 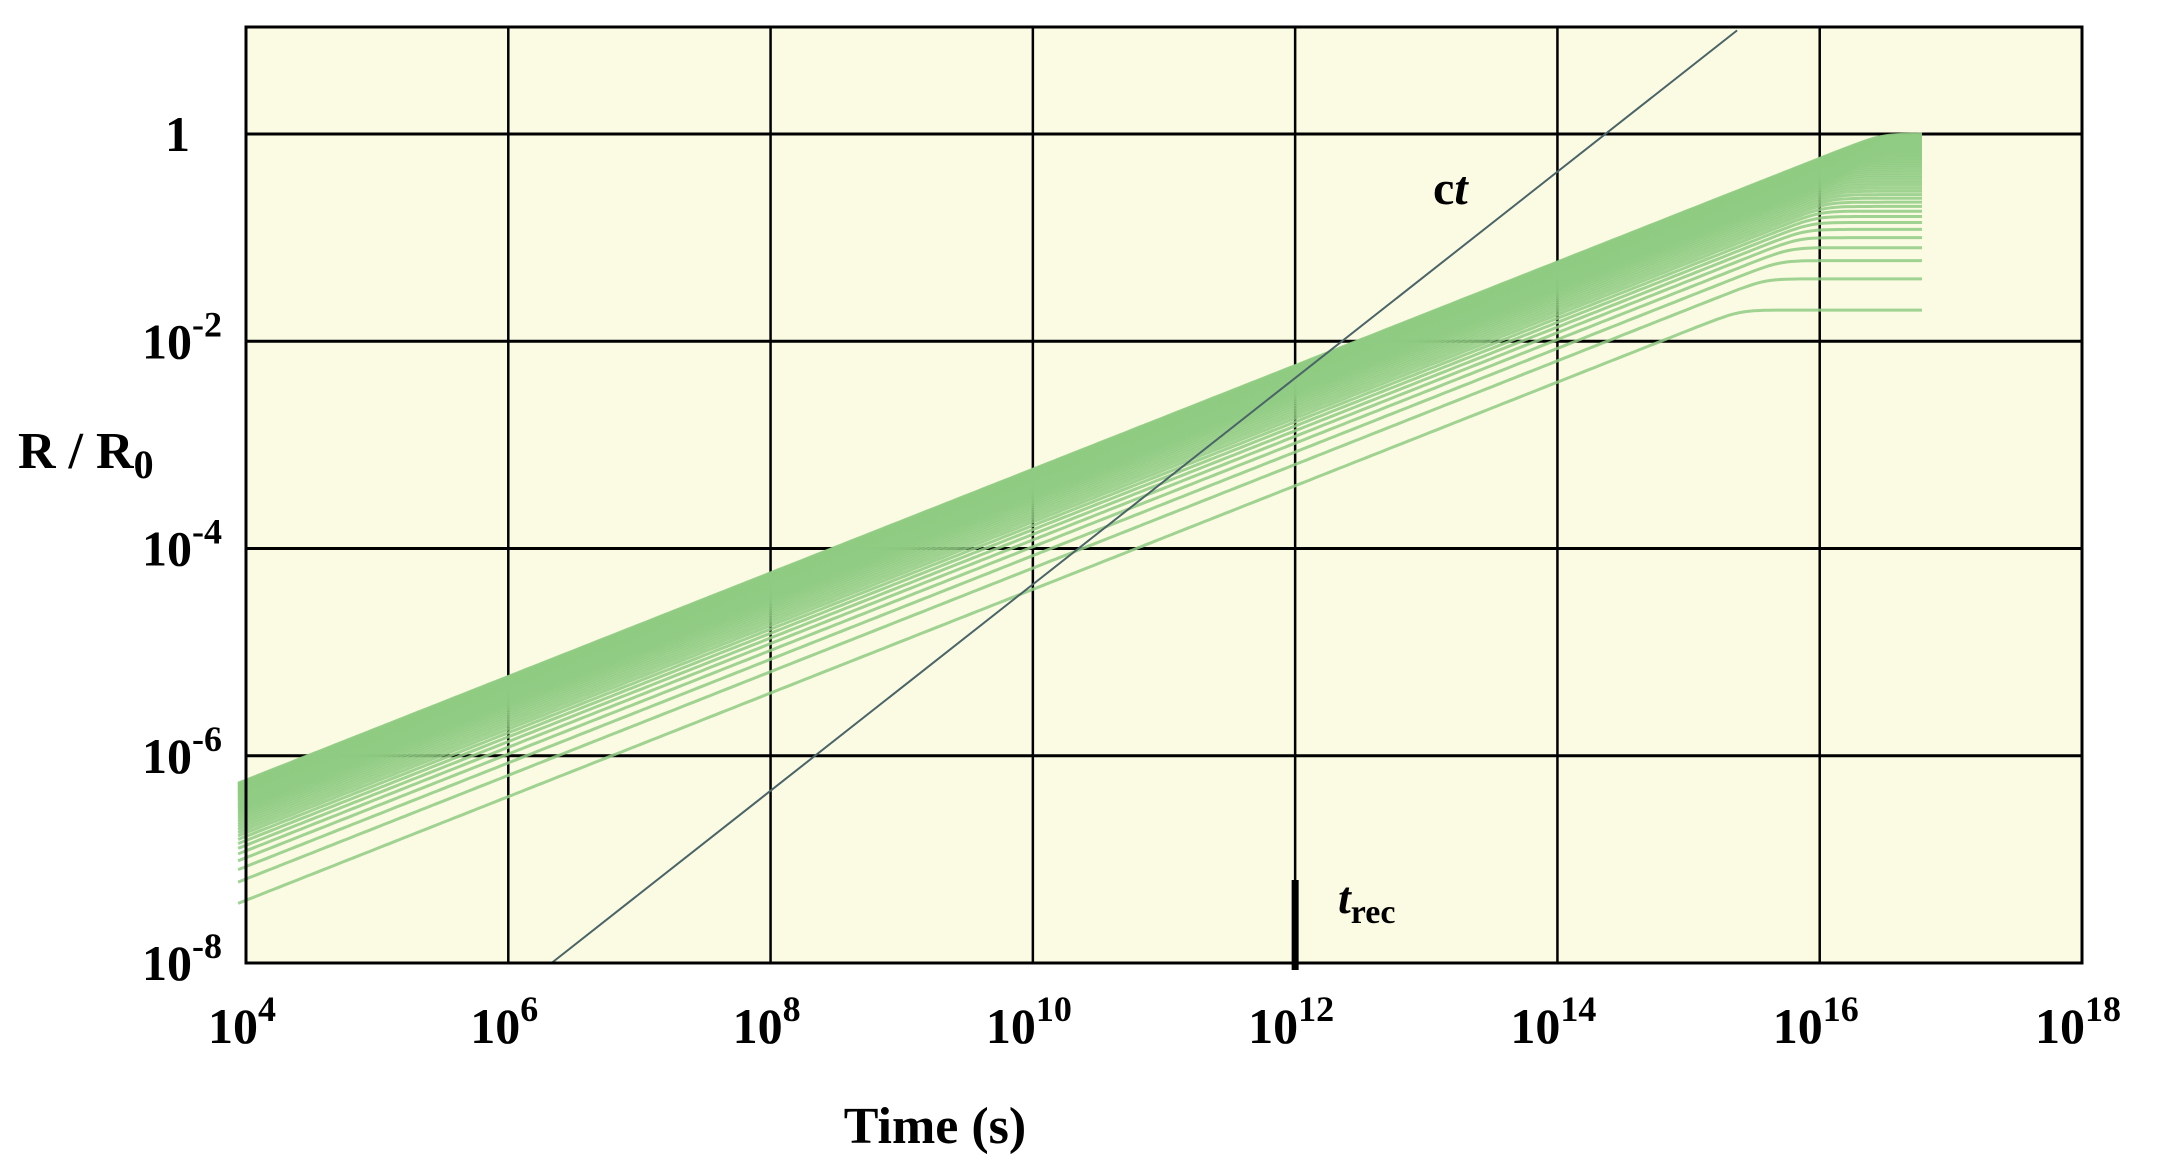 I want to click on y-tick-label: 10⁻⁸, so click(x=182, y=958).